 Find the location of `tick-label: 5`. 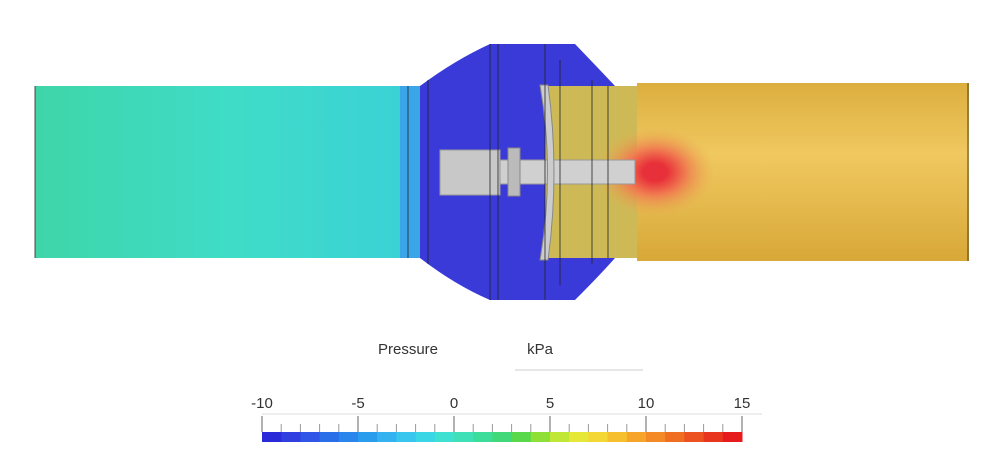

tick-label: 5 is located at coordinates (550, 403).